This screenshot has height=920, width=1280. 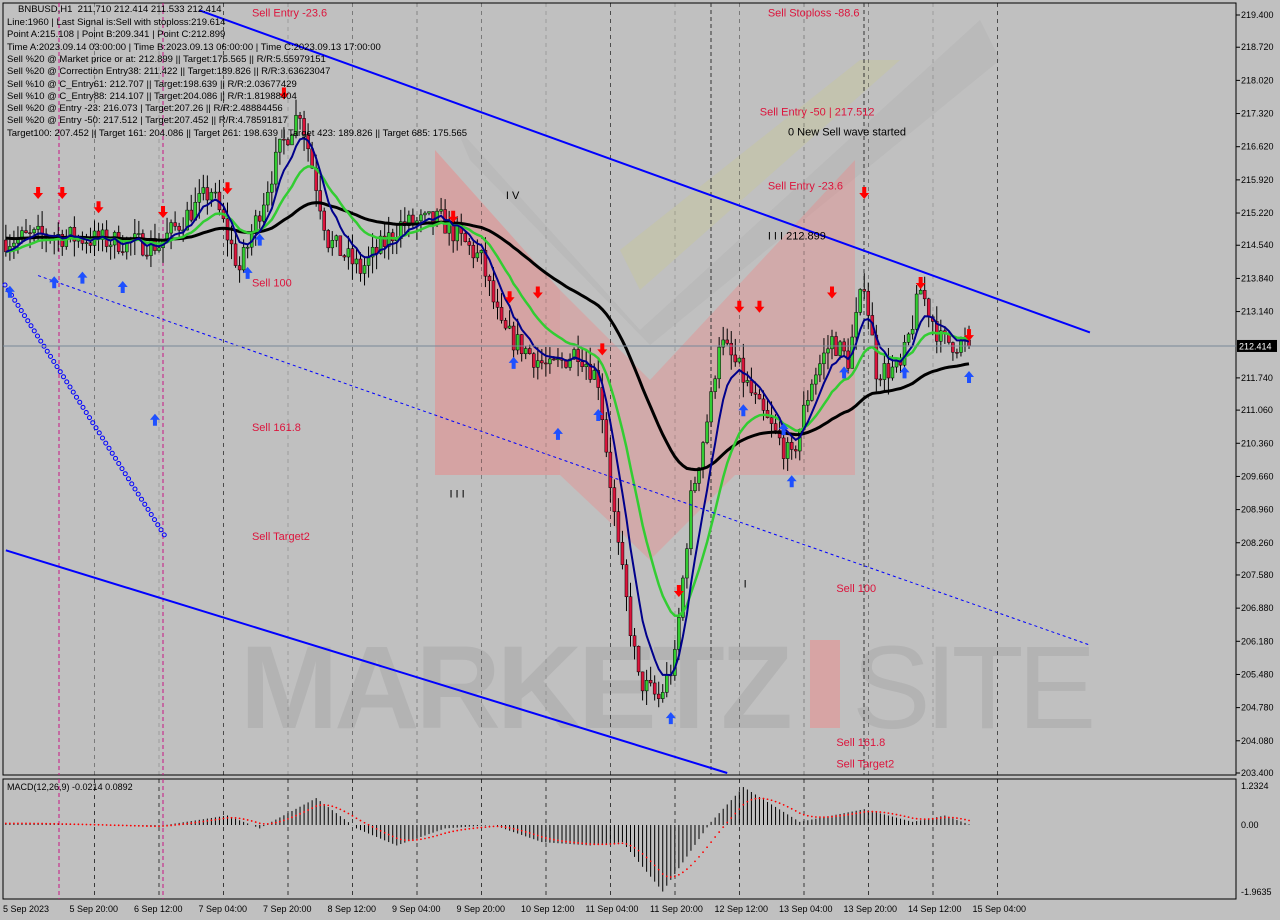 I want to click on y-tick-label: 211.740, so click(x=1257, y=378).